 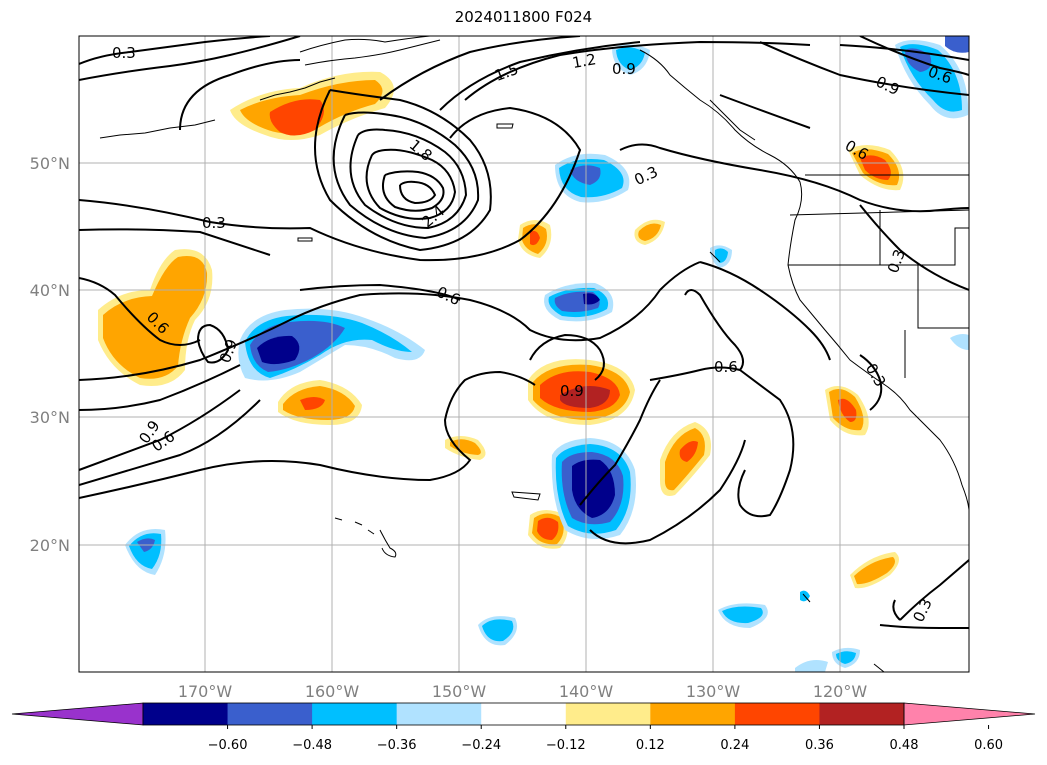 What do you see at coordinates (566, 745) in the screenshot?
I see `colorbar-tick-label: −0.12` at bounding box center [566, 745].